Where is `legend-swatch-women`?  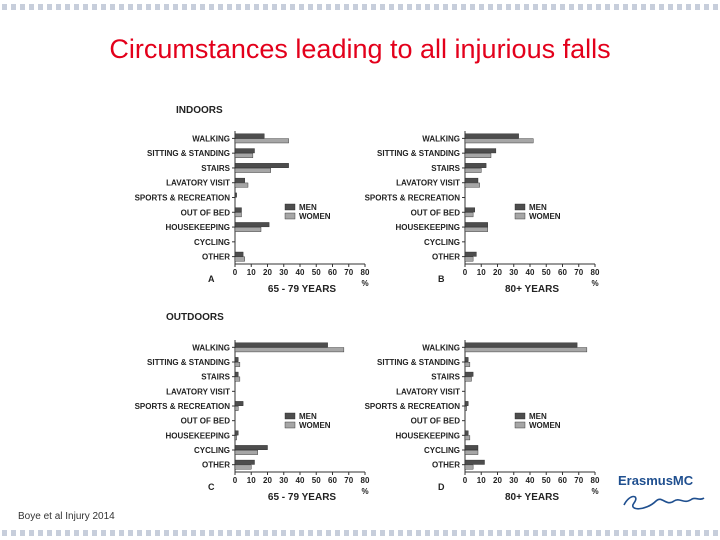 legend-swatch-women is located at coordinates (520, 425).